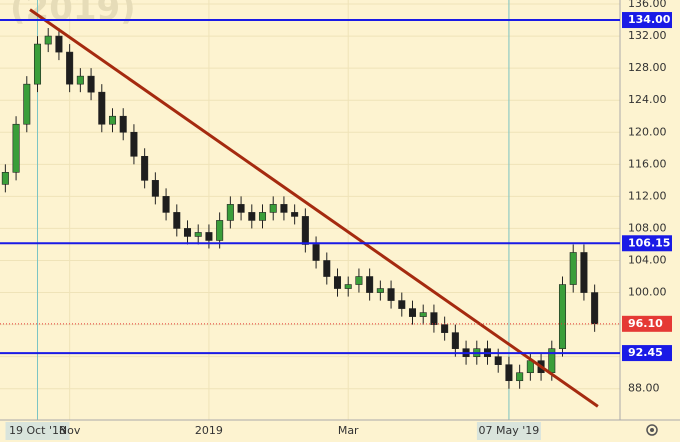 The width and height of the screenshot is (680, 442). I want to click on y-tick-label: 120.00, so click(647, 131).